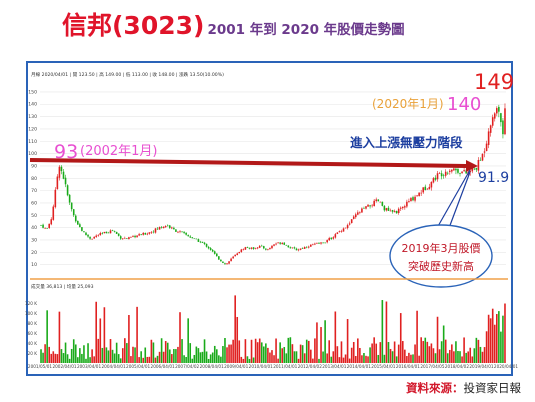 This screenshot has width=535, height=402. What do you see at coordinates (31, 303) in the screenshot?
I see `volume-y-tick: 120 K` at bounding box center [31, 303].